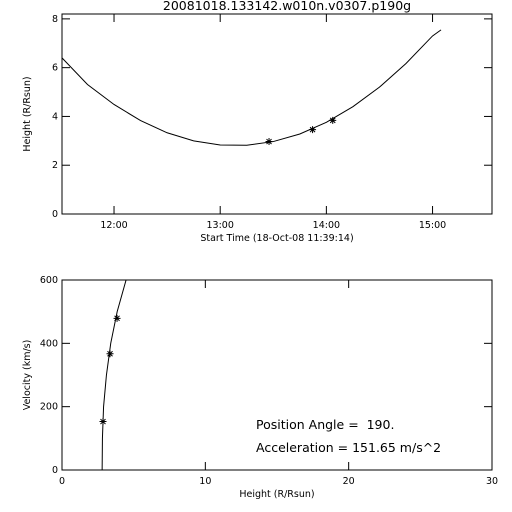 This screenshot has width=512, height=512. Describe the element at coordinates (325, 424) in the screenshot. I see `annotation: Position Angle = 190.` at that location.